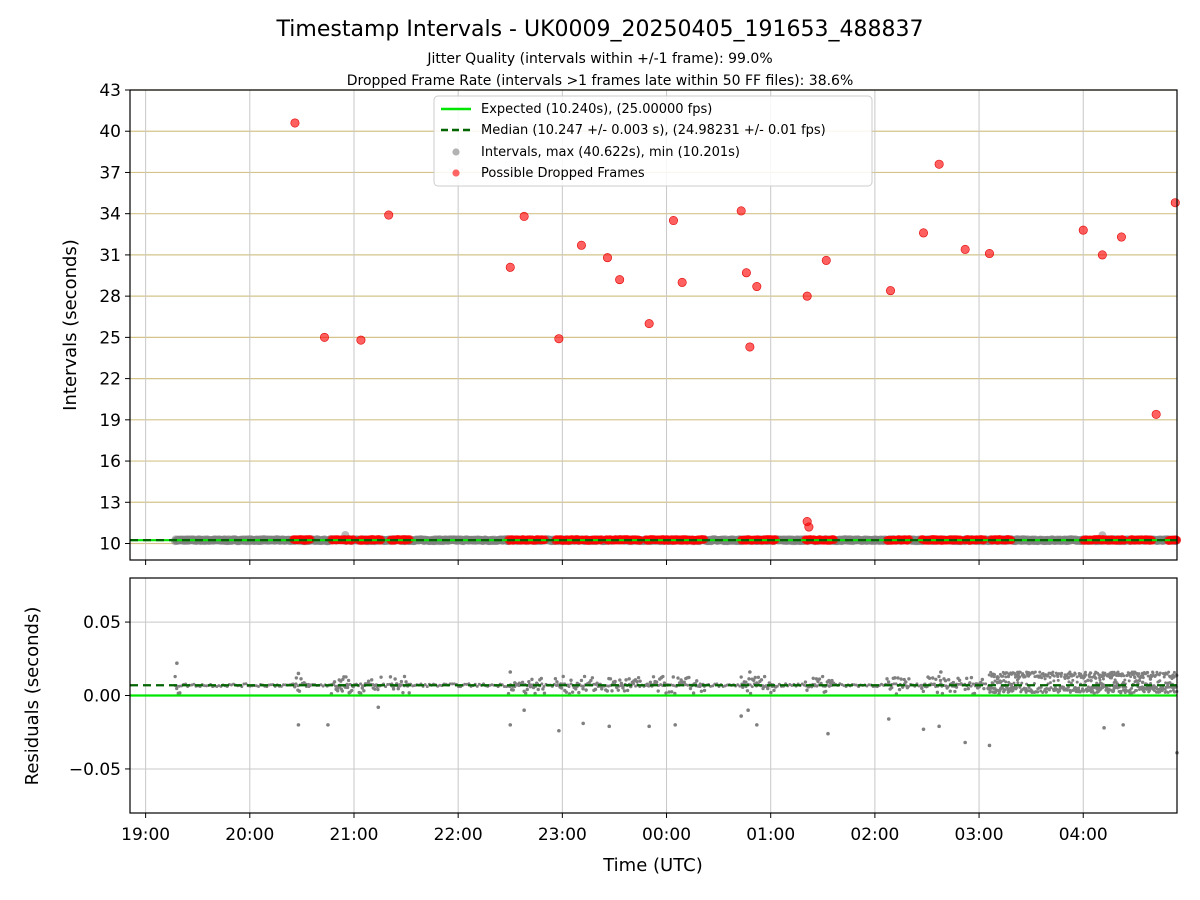  Describe the element at coordinates (456, 152) in the screenshot. I see `legend-intervals-swatch` at that location.